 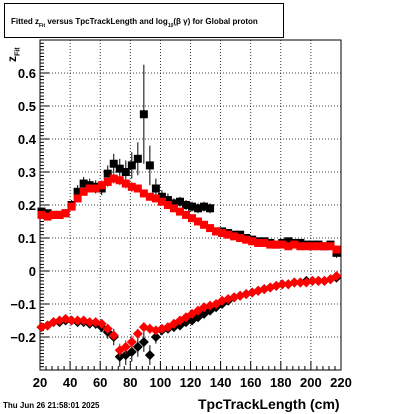 I want to click on title-part1-sub: Fit, so click(x=42, y=26).